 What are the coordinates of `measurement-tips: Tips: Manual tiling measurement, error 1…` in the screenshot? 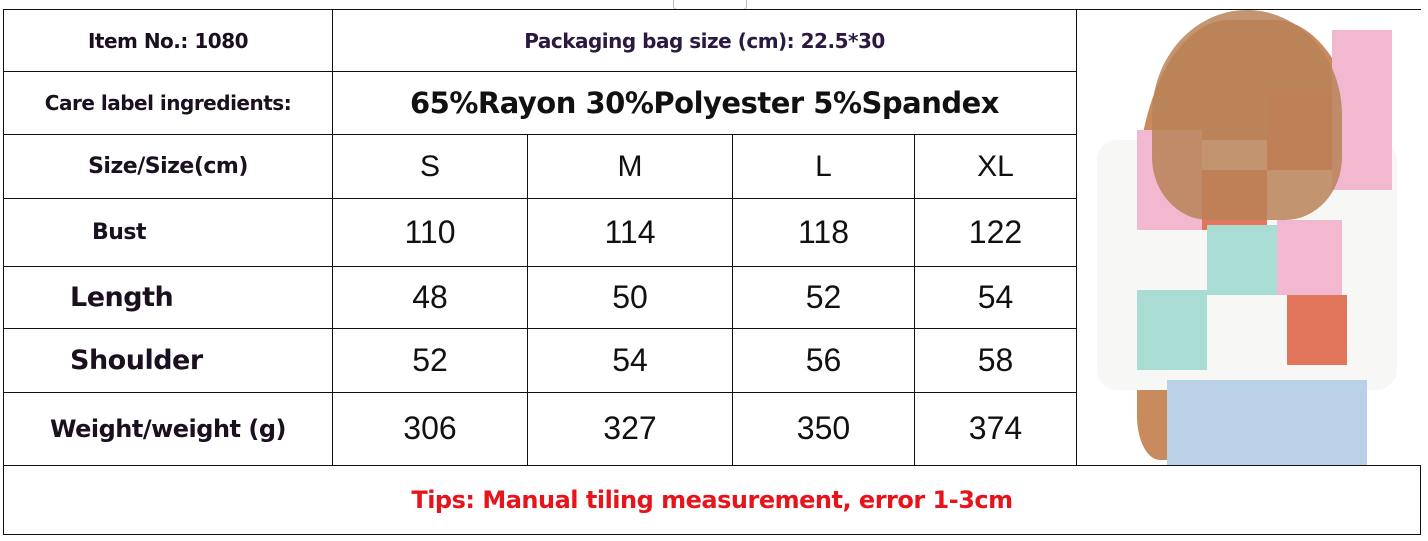 It's located at (712, 500).